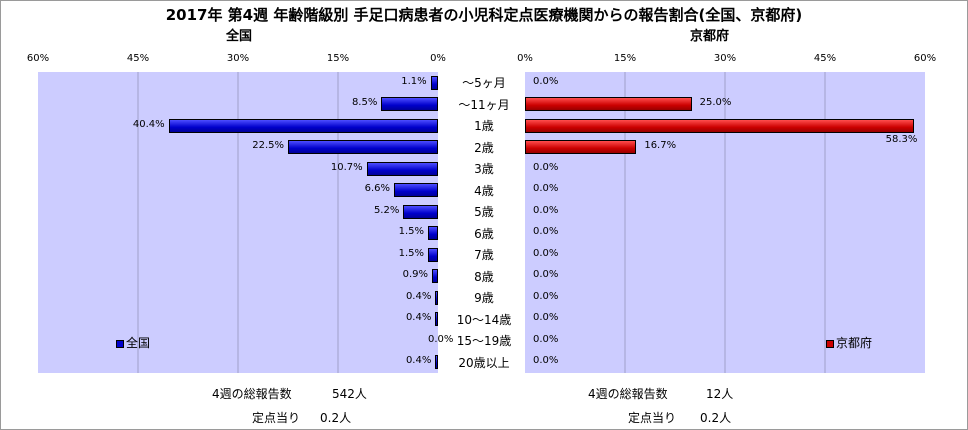  What do you see at coordinates (660, 146) in the screenshot?
I see `right-value-label: 16.7%` at bounding box center [660, 146].